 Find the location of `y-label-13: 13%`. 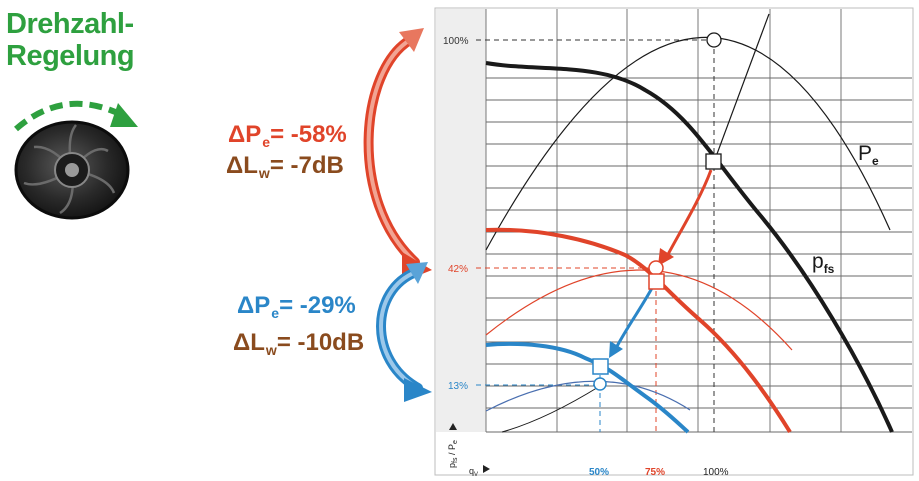

y-label-13: 13% is located at coordinates (458, 386).